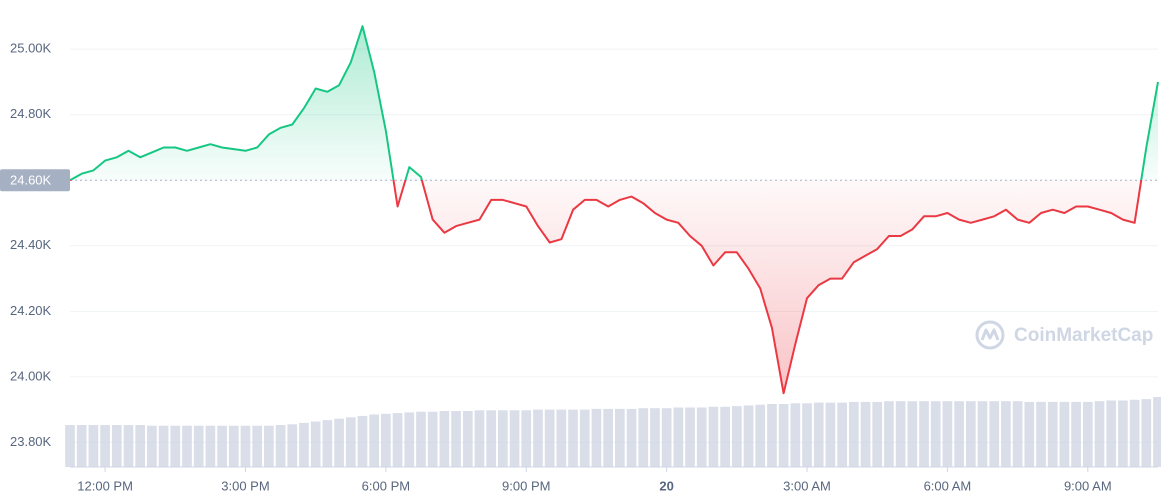 The height and width of the screenshot is (500, 1161). Describe the element at coordinates (526, 485) in the screenshot. I see `x-tick-label: 9:00 PM` at that location.